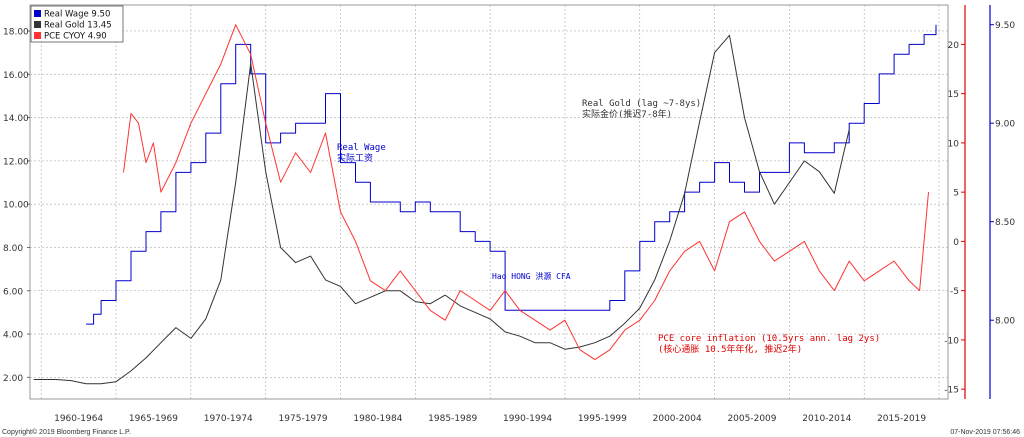  What do you see at coordinates (954, 292) in the screenshot?
I see `right-y-tick-label-pce: -5` at bounding box center [954, 292].